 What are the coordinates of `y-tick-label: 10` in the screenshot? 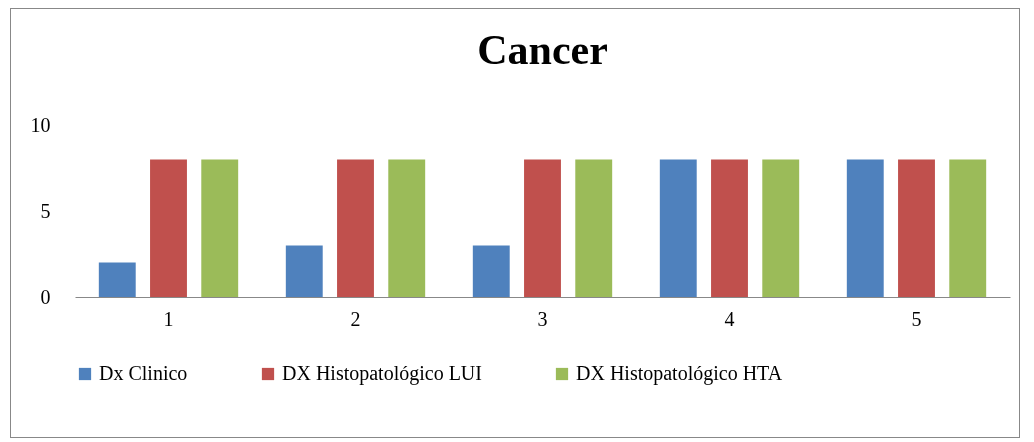 It's located at (40, 124).